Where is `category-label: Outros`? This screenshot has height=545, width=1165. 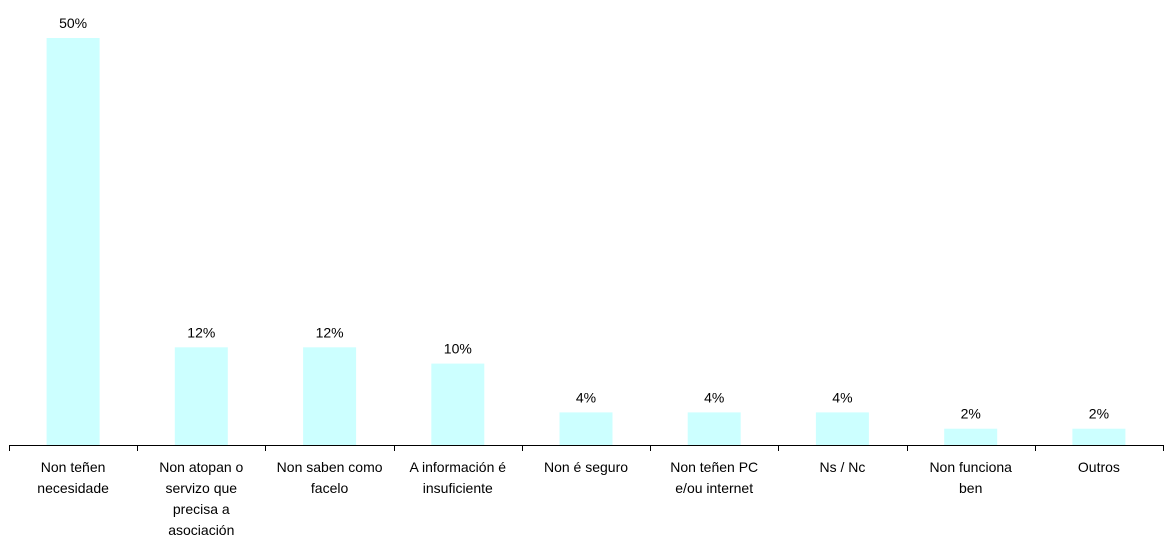 category-label: Outros is located at coordinates (1099, 467).